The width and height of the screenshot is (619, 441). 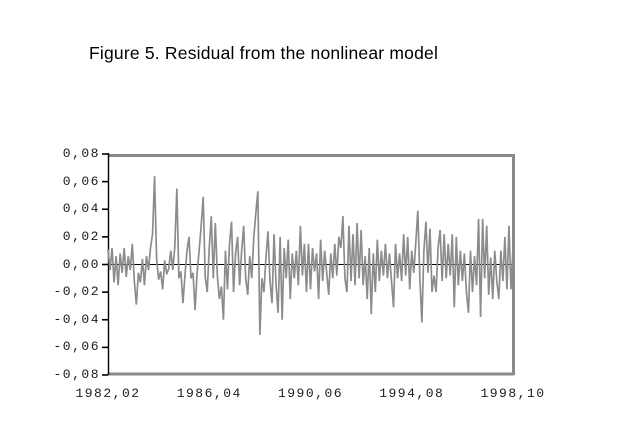 What do you see at coordinates (310, 393) in the screenshot?
I see `x-tick-label: 1990,06` at bounding box center [310, 393].